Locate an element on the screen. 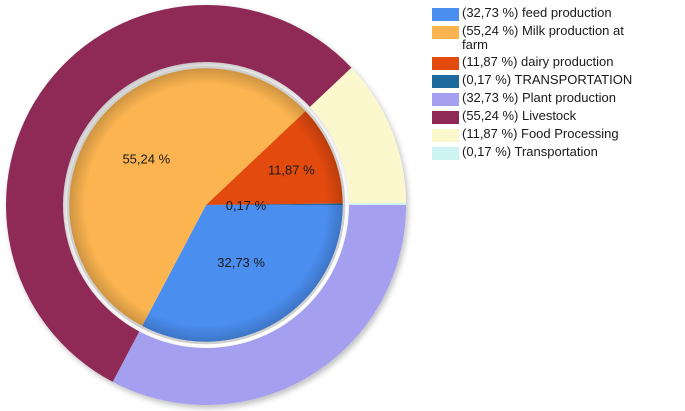 This screenshot has width=685, height=411. legend-item: (0,17 %) Transportation is located at coordinates (558, 152).